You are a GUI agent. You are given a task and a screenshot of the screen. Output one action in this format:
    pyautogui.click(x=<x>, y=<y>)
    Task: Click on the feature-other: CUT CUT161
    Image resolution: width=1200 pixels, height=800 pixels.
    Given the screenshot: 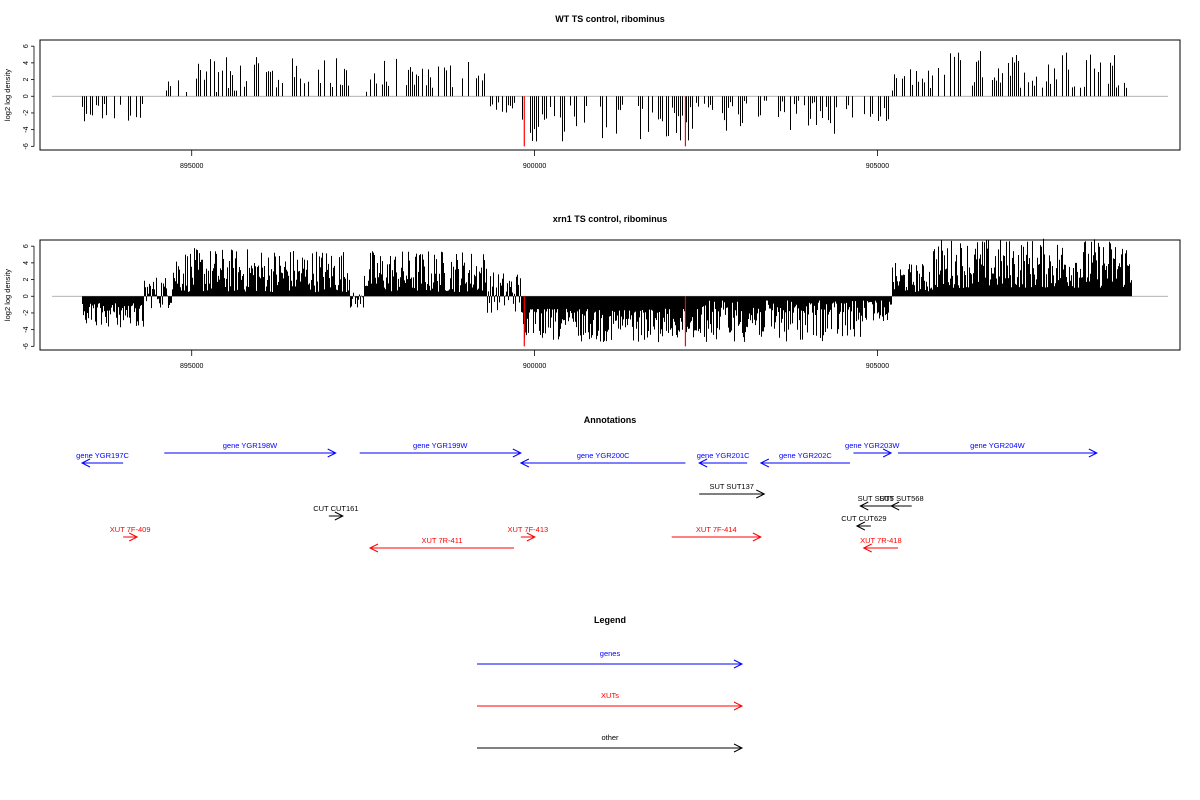 What is the action you would take?
    pyautogui.click(x=336, y=512)
    